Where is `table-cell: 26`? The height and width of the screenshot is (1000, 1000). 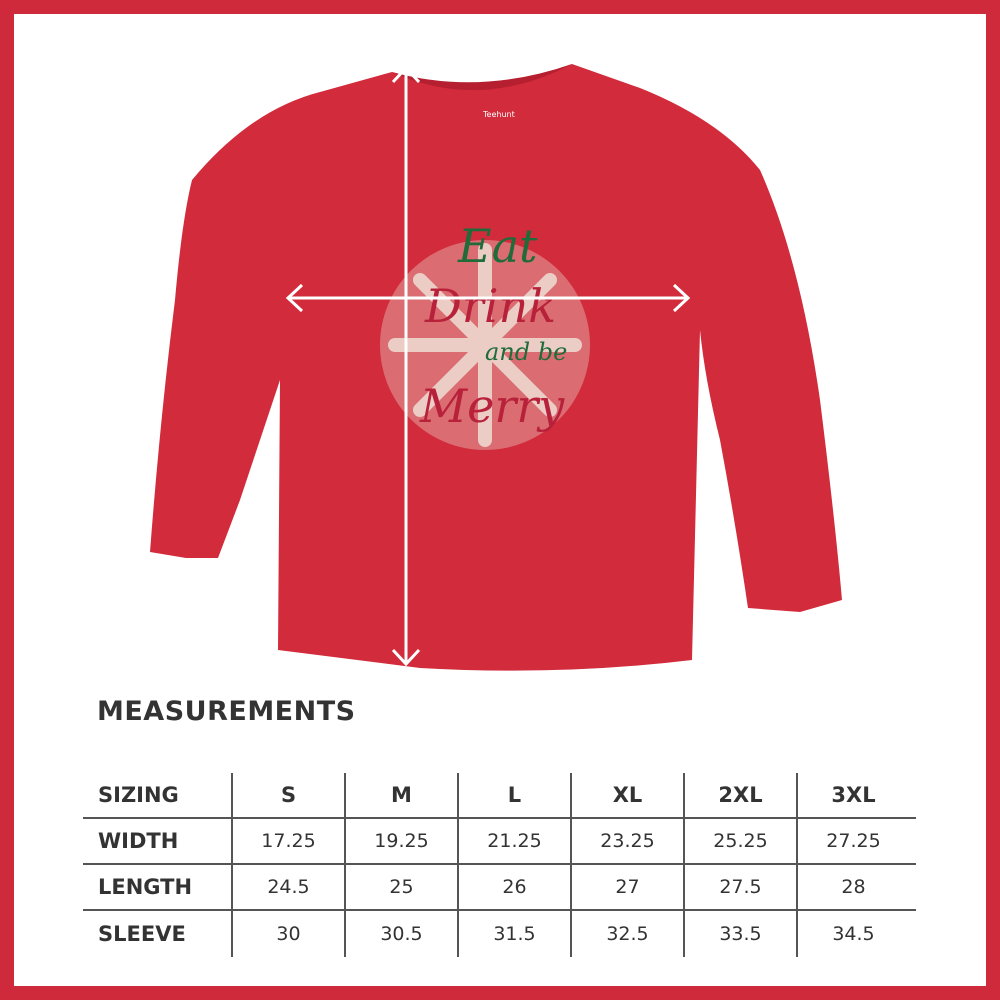 table-cell: 26 is located at coordinates (513, 887).